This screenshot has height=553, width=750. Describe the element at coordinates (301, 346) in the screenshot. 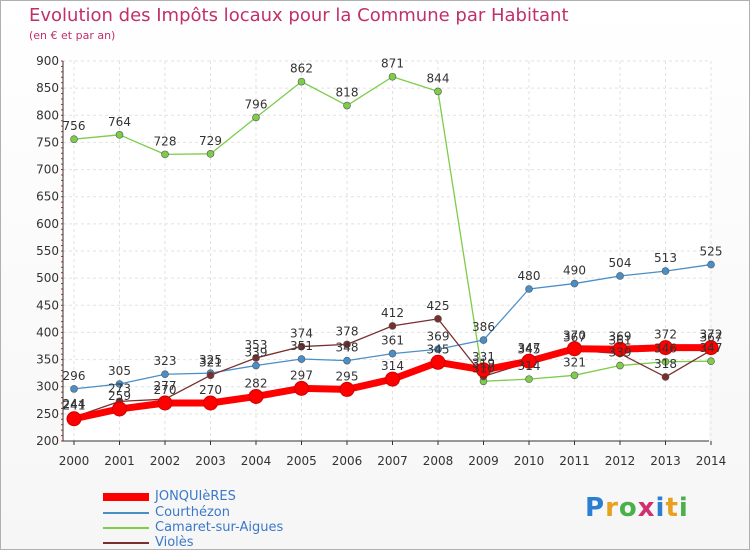

I see `data-label-courth-zon: 351` at that location.